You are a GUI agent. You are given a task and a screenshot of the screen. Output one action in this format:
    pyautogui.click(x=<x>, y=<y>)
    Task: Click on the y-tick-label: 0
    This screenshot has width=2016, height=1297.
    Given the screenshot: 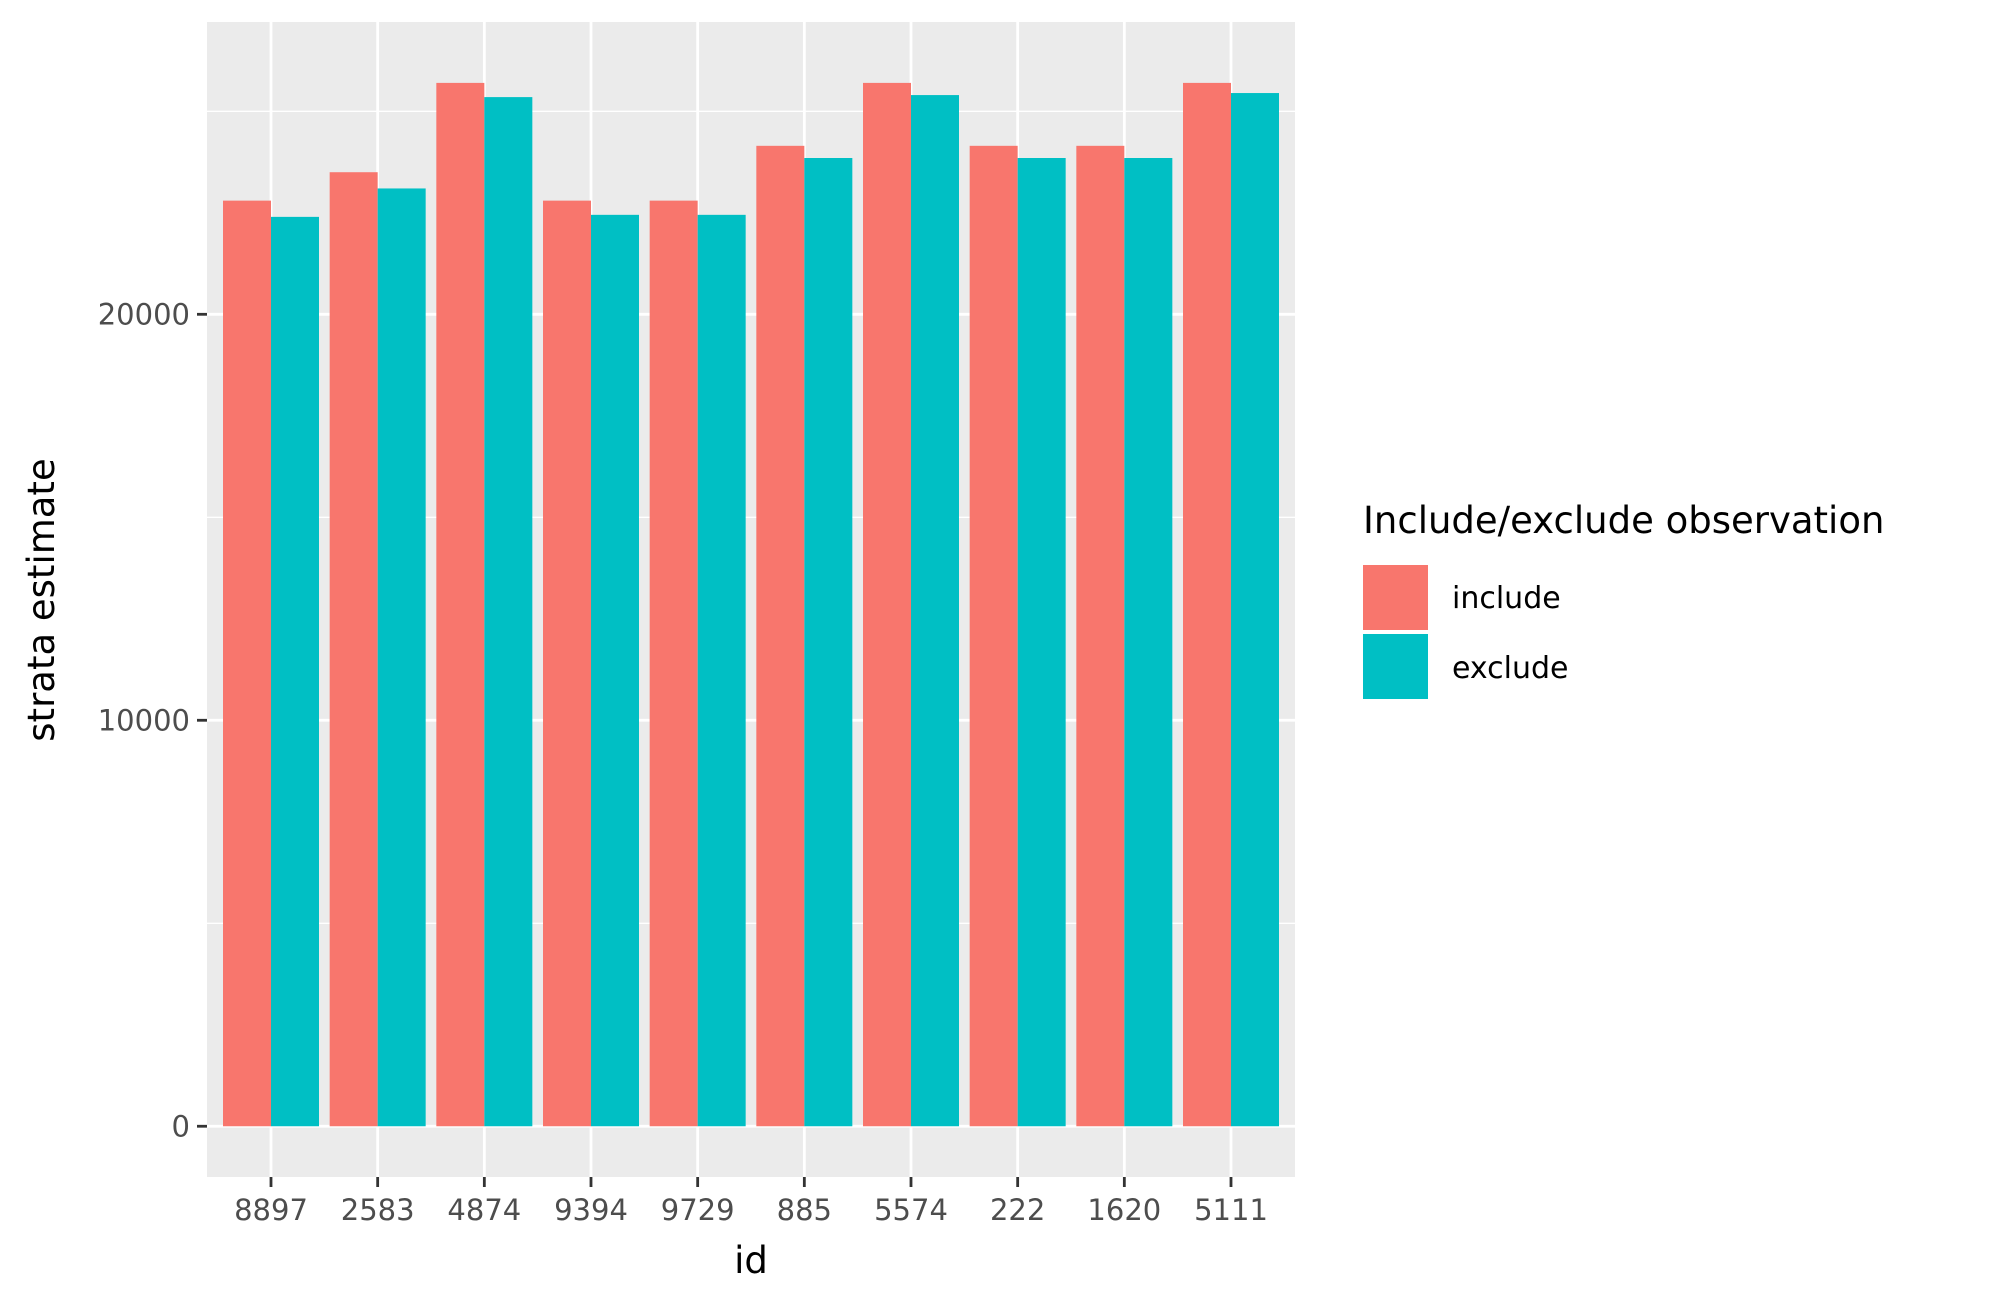 What is the action you would take?
    pyautogui.click(x=181, y=1126)
    